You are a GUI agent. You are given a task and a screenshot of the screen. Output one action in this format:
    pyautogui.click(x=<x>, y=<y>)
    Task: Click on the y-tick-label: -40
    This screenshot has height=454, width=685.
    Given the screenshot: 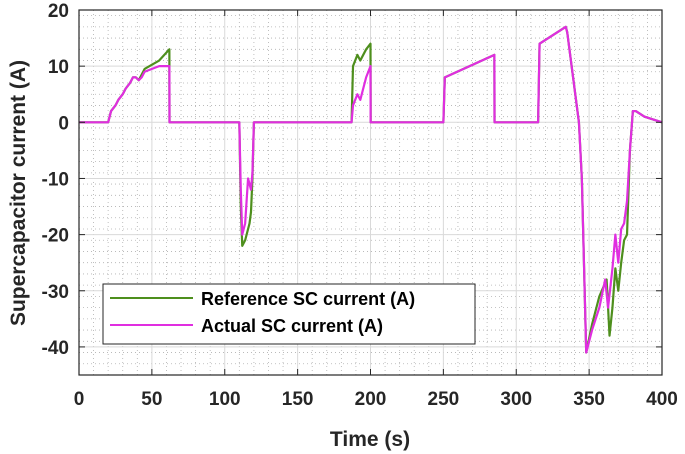 What is the action you would take?
    pyautogui.click(x=55, y=348)
    